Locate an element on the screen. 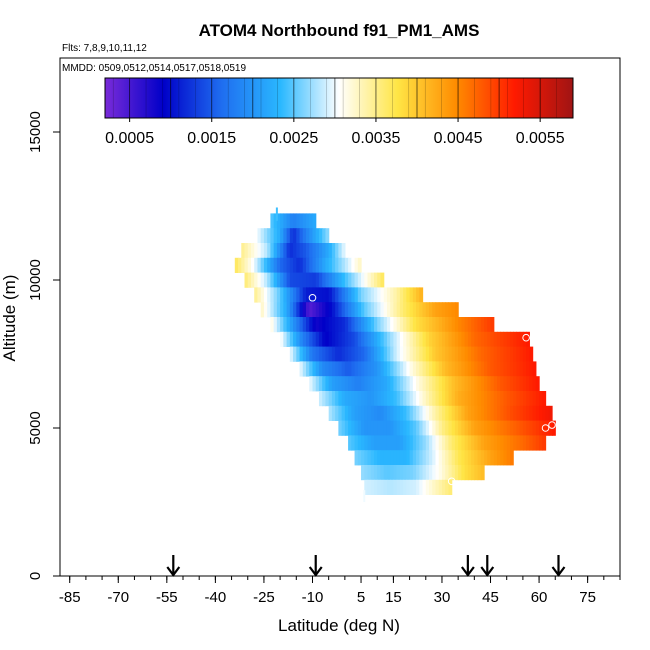  colorbar-tick-label: 0.0025 is located at coordinates (293, 138).